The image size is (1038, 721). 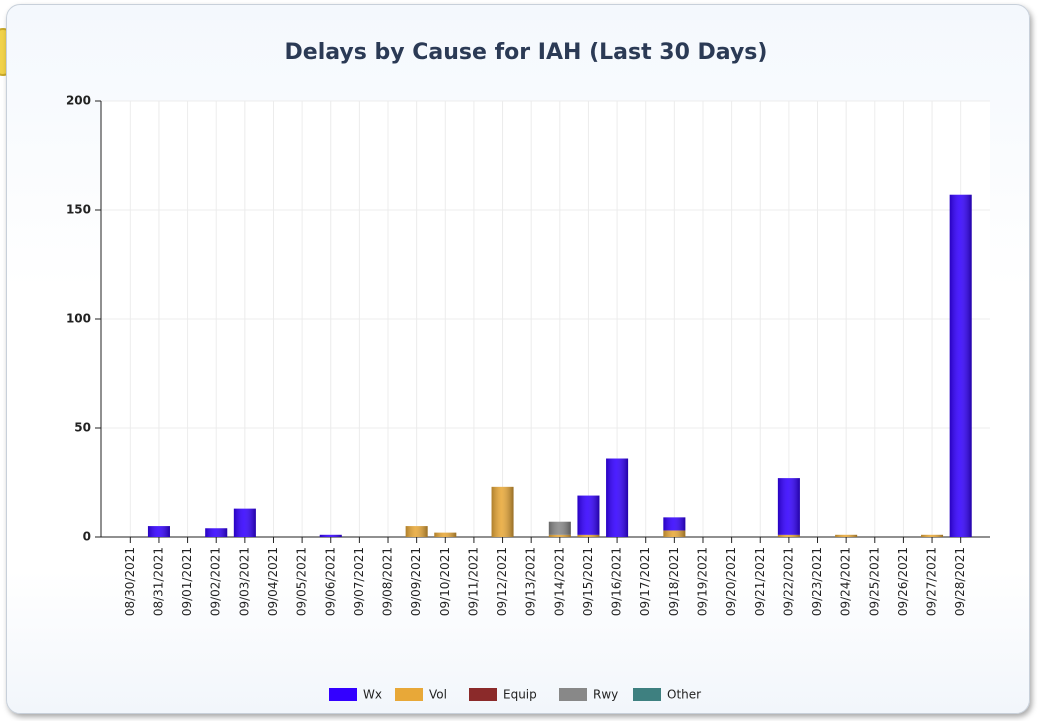 I want to click on legend-label: Vol, so click(x=438, y=695).